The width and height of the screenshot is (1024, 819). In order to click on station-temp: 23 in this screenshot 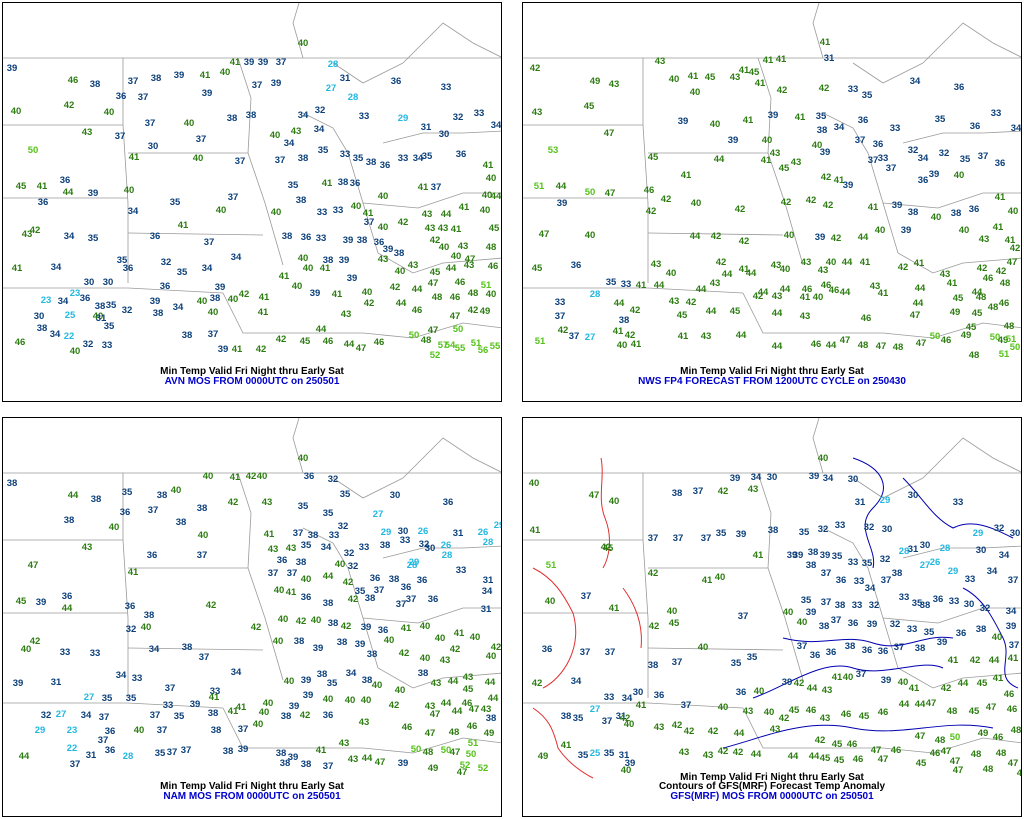, I will do `click(72, 730)`.